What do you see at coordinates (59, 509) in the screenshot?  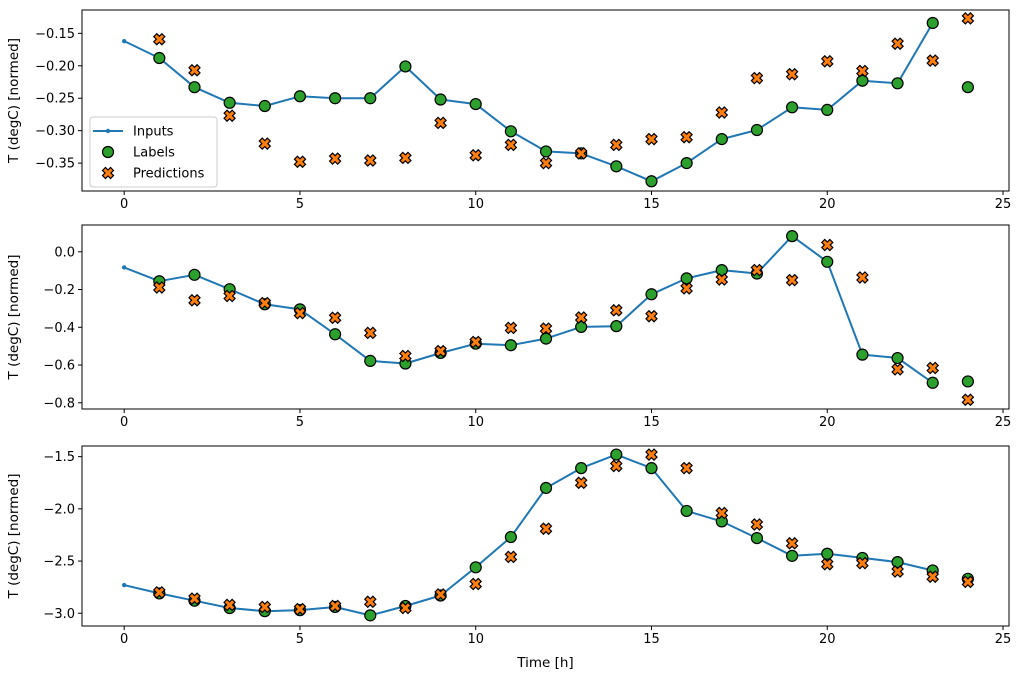 I see `y-tick-label: −2.0` at bounding box center [59, 509].